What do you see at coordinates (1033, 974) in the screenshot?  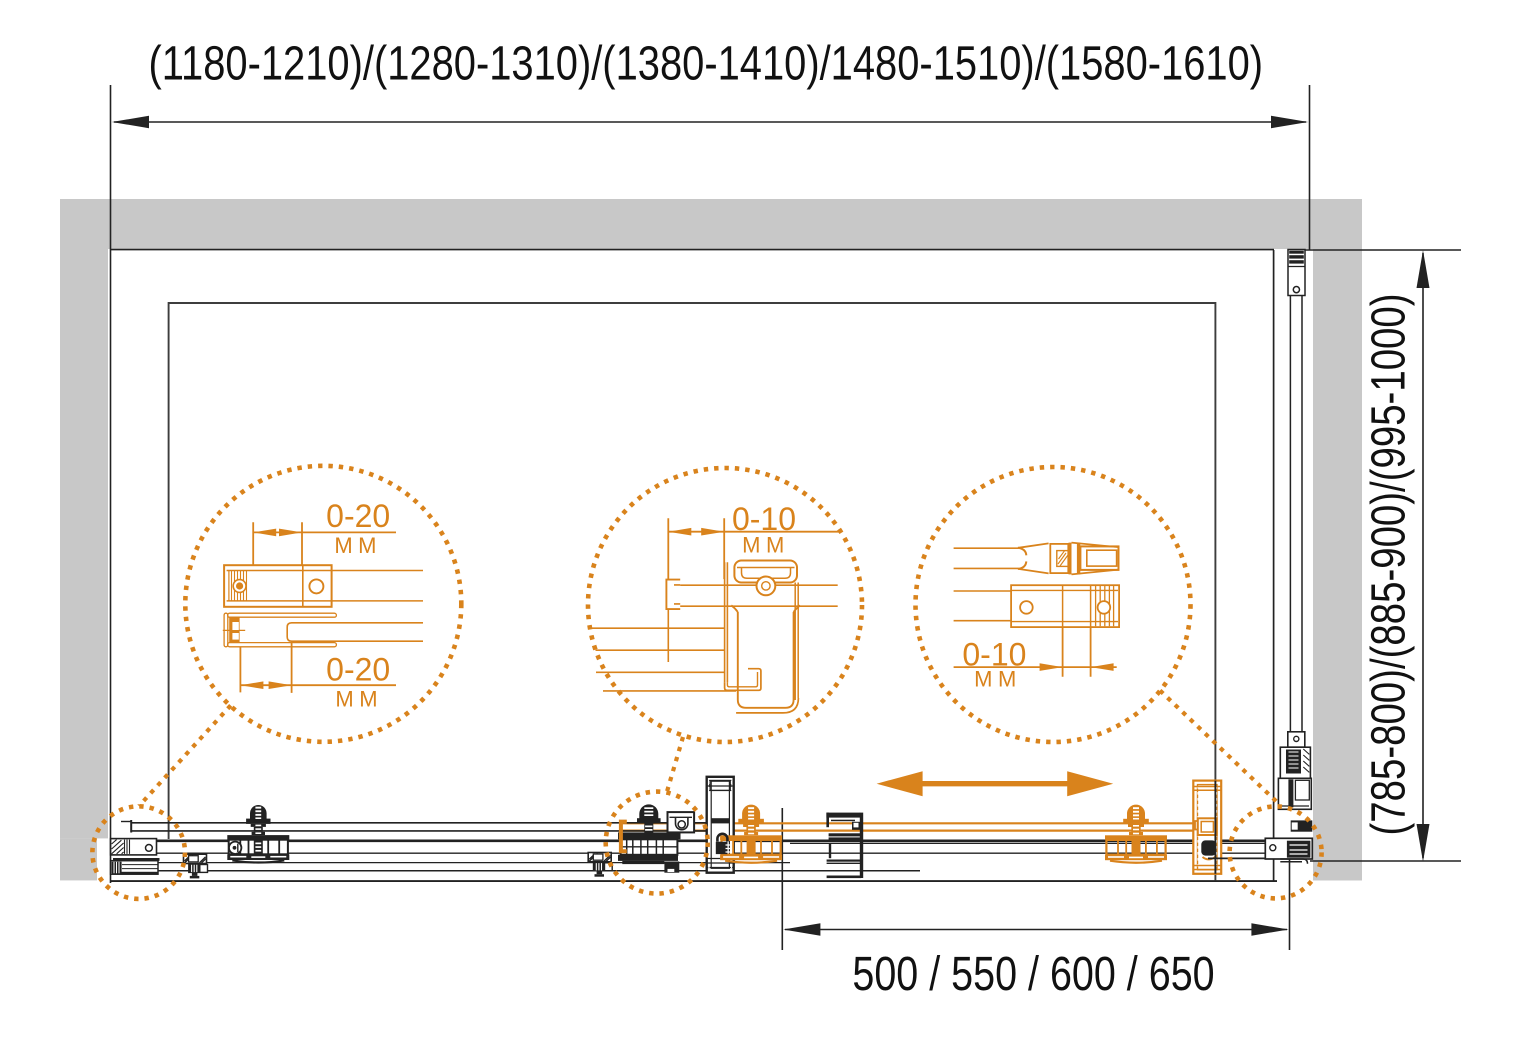 I see `svg-text: 500 / 550 / 600 / 650` at bounding box center [1033, 974].